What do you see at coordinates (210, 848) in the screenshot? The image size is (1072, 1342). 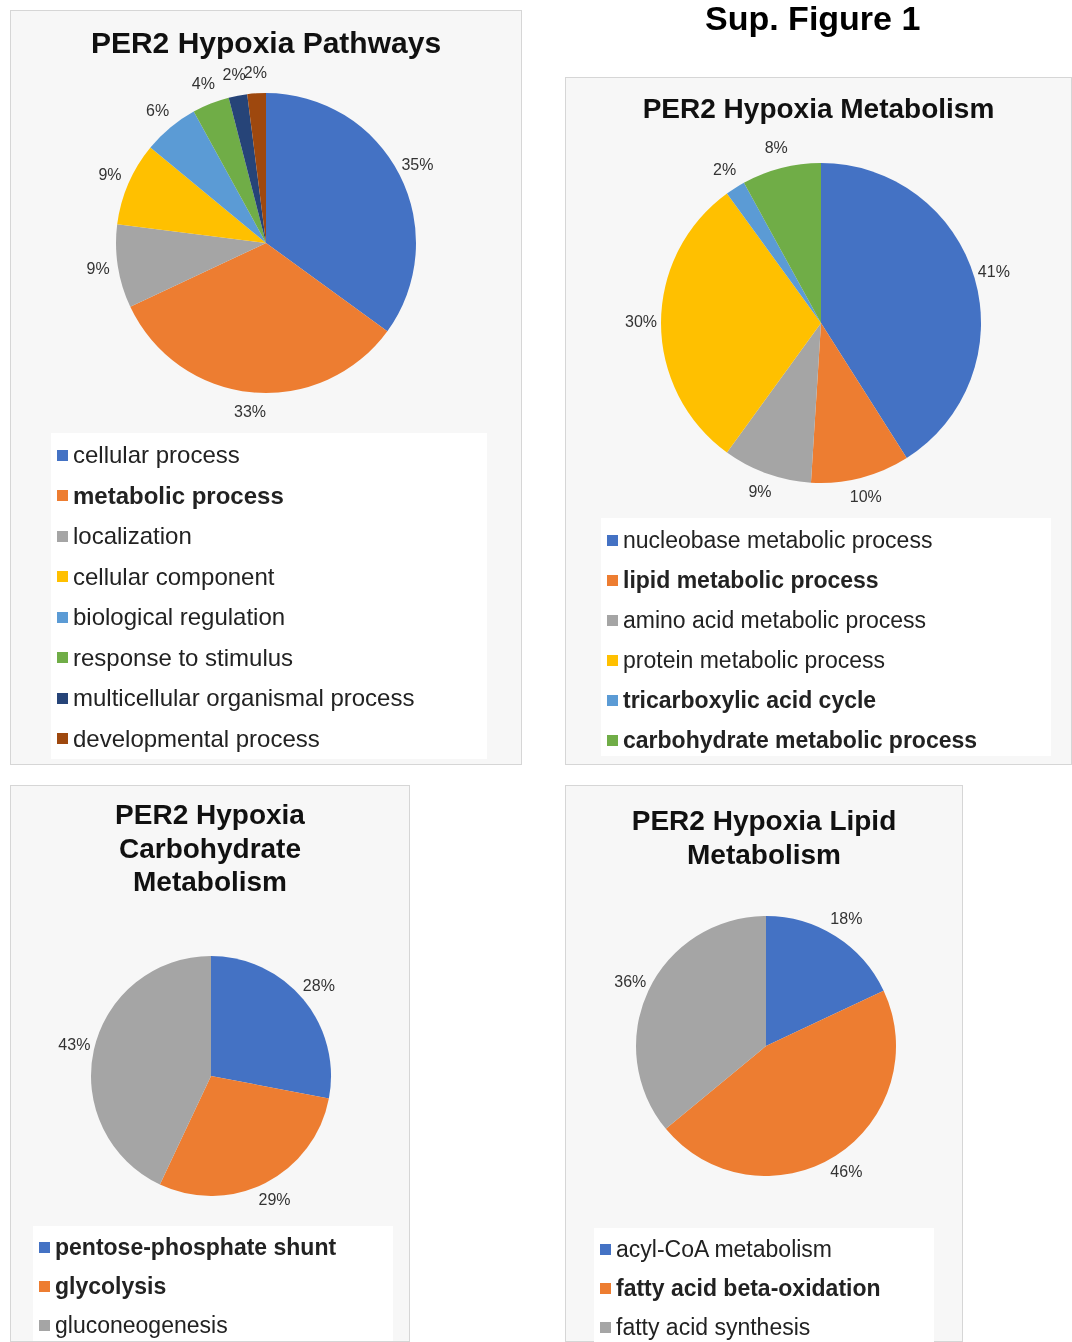 I see `chart-title: PER2 Hypoxia Carbohydrate Metabolism` at bounding box center [210, 848].